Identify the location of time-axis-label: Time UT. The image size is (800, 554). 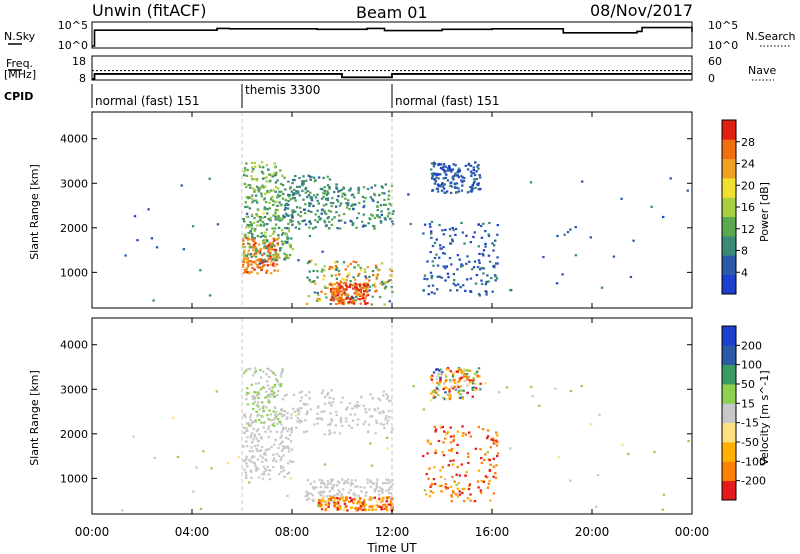
(391, 547).